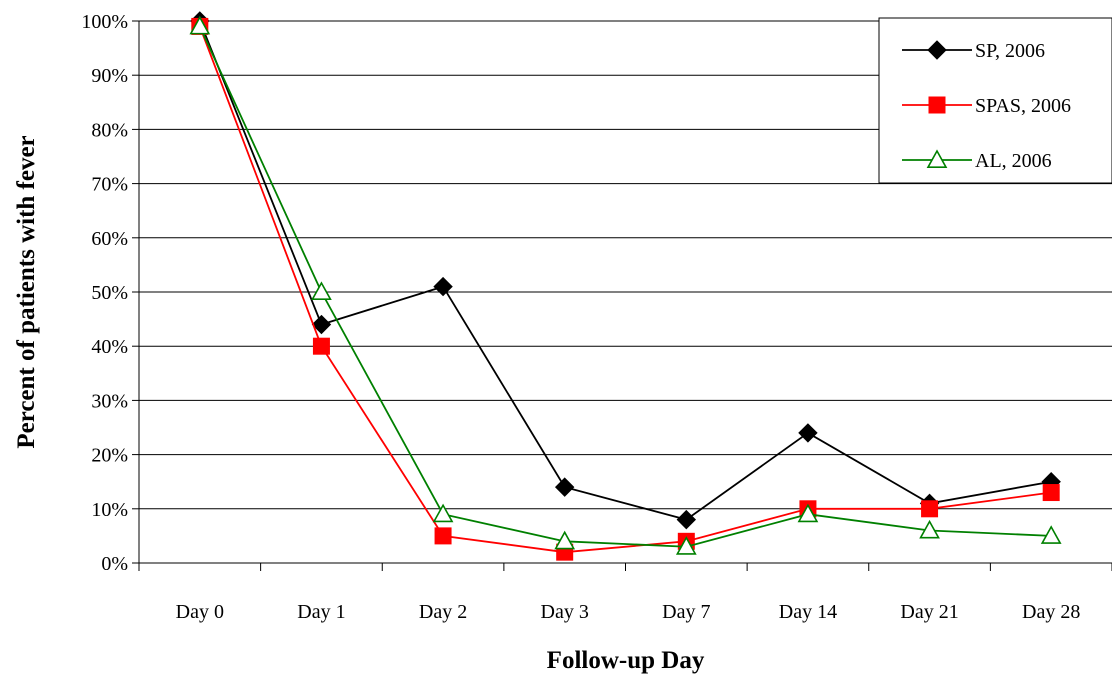  Describe the element at coordinates (109, 239) in the screenshot. I see `y-tick-label: 60%` at that location.